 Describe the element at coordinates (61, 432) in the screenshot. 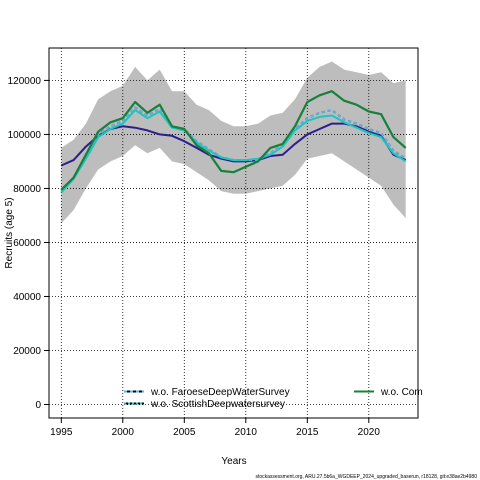

I see `x-tick-label: 1995` at that location.